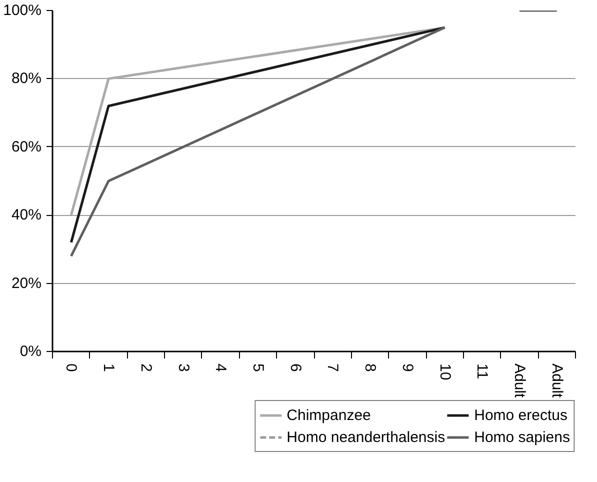  Describe the element at coordinates (445, 372) in the screenshot. I see `x-tick-label: 10` at that location.